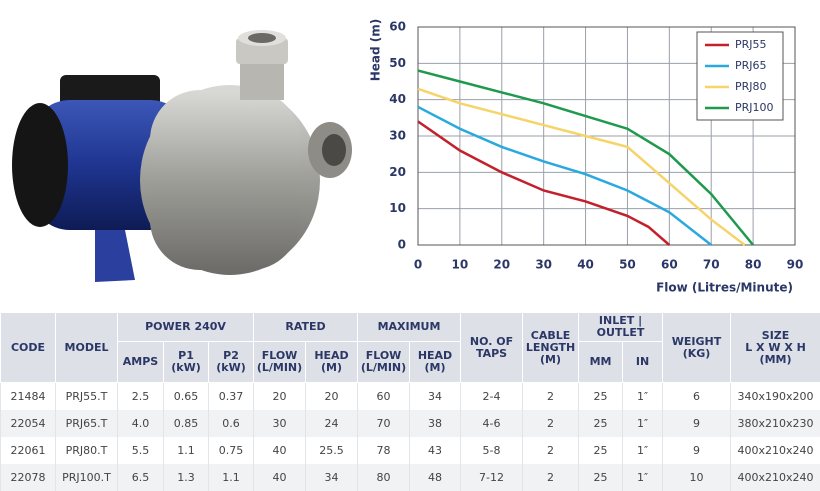  What do you see at coordinates (492, 397) in the screenshot?
I see `table-cell: 2-4` at bounding box center [492, 397].